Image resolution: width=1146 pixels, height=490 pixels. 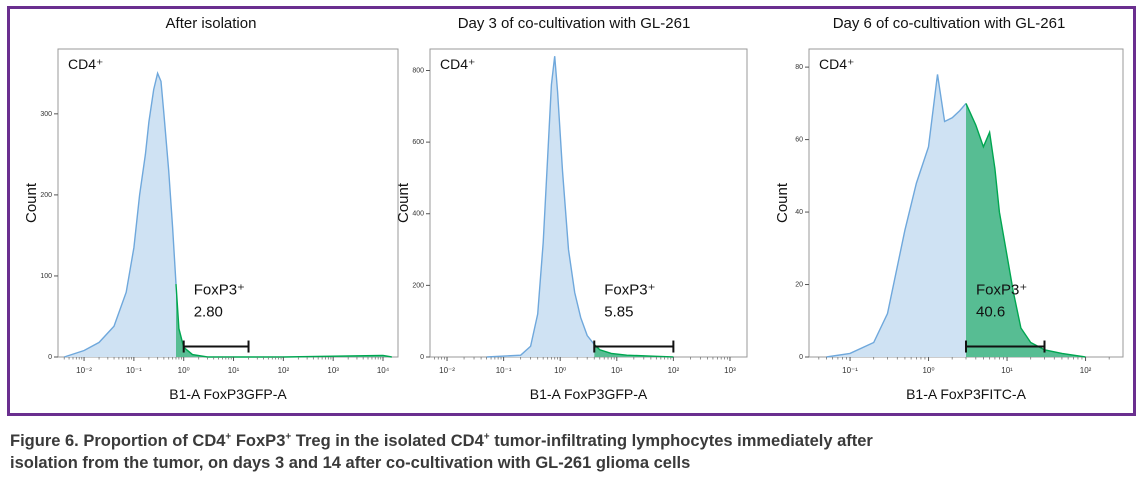 What do you see at coordinates (211, 23) in the screenshot?
I see `panel-title: After isolation` at bounding box center [211, 23].